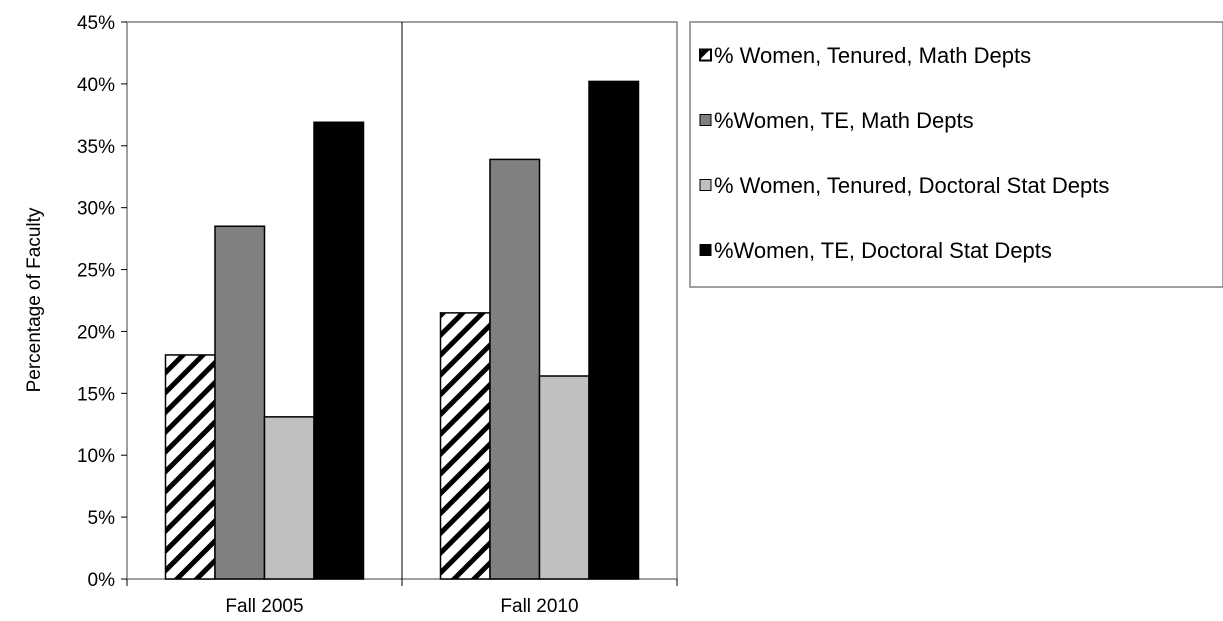 Image resolution: width=1223 pixels, height=621 pixels. What do you see at coordinates (539, 606) in the screenshot?
I see `x-tick-label: Fall 2010` at bounding box center [539, 606].